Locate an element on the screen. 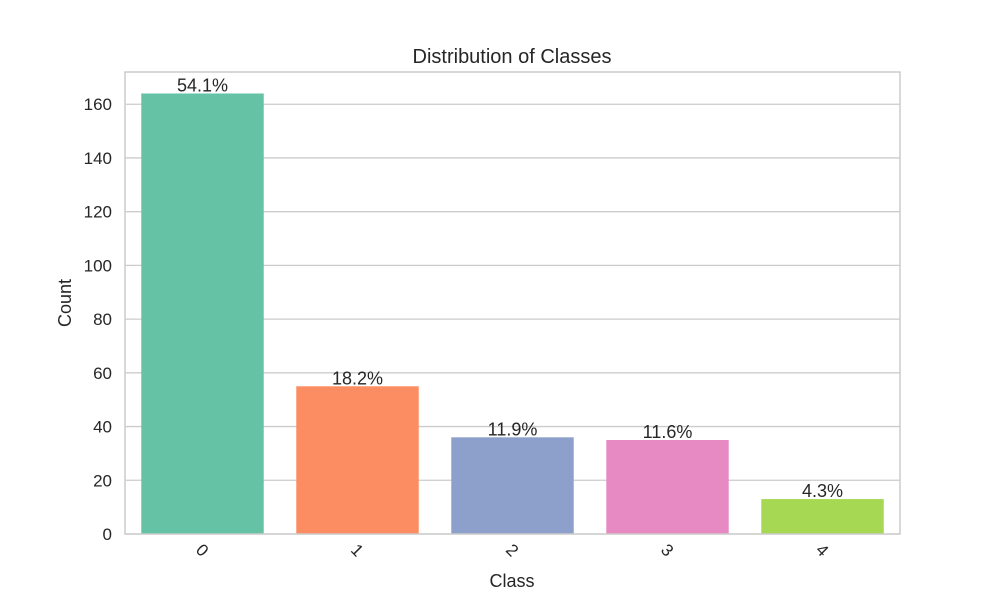  x-tick-label: 2 is located at coordinates (512, 550).